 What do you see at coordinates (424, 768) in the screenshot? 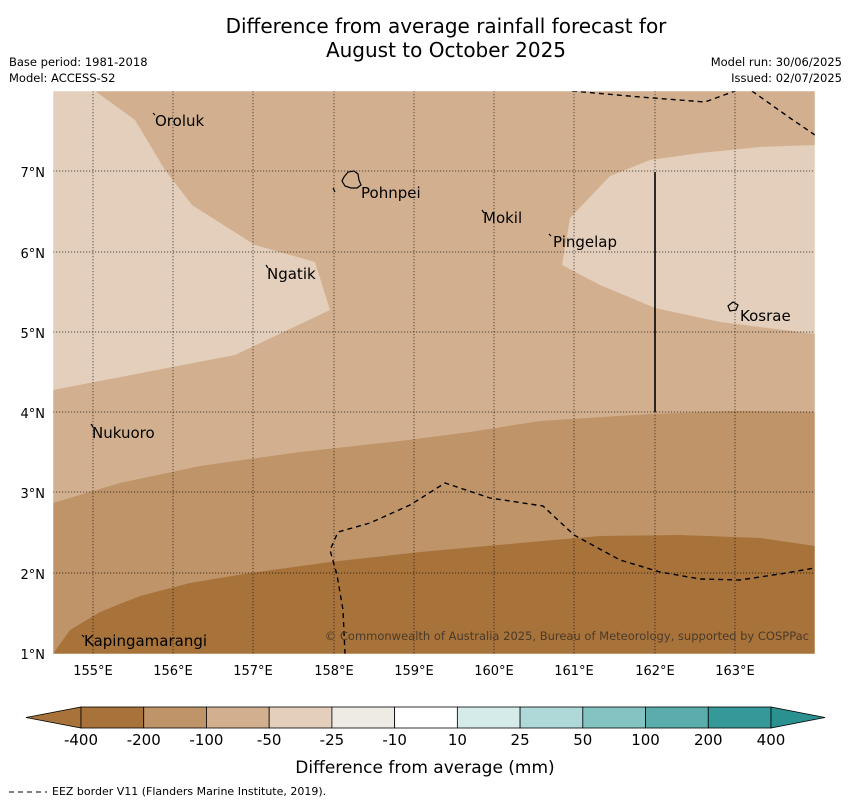
I see `colorbar-label: Difference from average (mm)` at bounding box center [424, 768].